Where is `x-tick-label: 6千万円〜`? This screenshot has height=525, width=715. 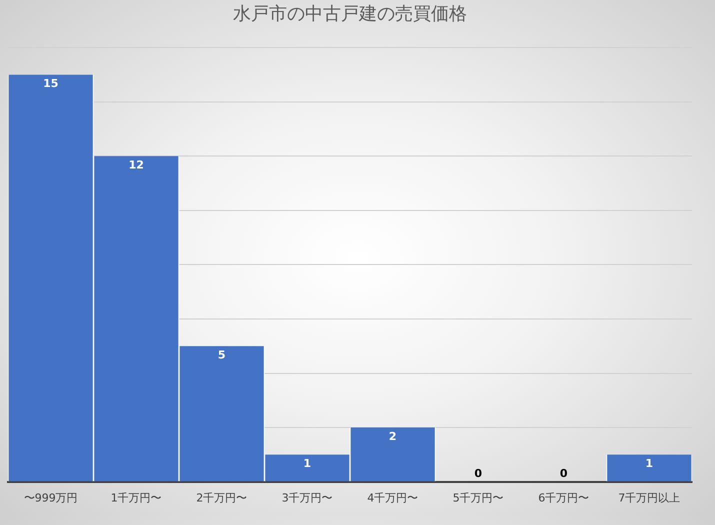 x-tick-label: 6千万円〜 is located at coordinates (564, 497).